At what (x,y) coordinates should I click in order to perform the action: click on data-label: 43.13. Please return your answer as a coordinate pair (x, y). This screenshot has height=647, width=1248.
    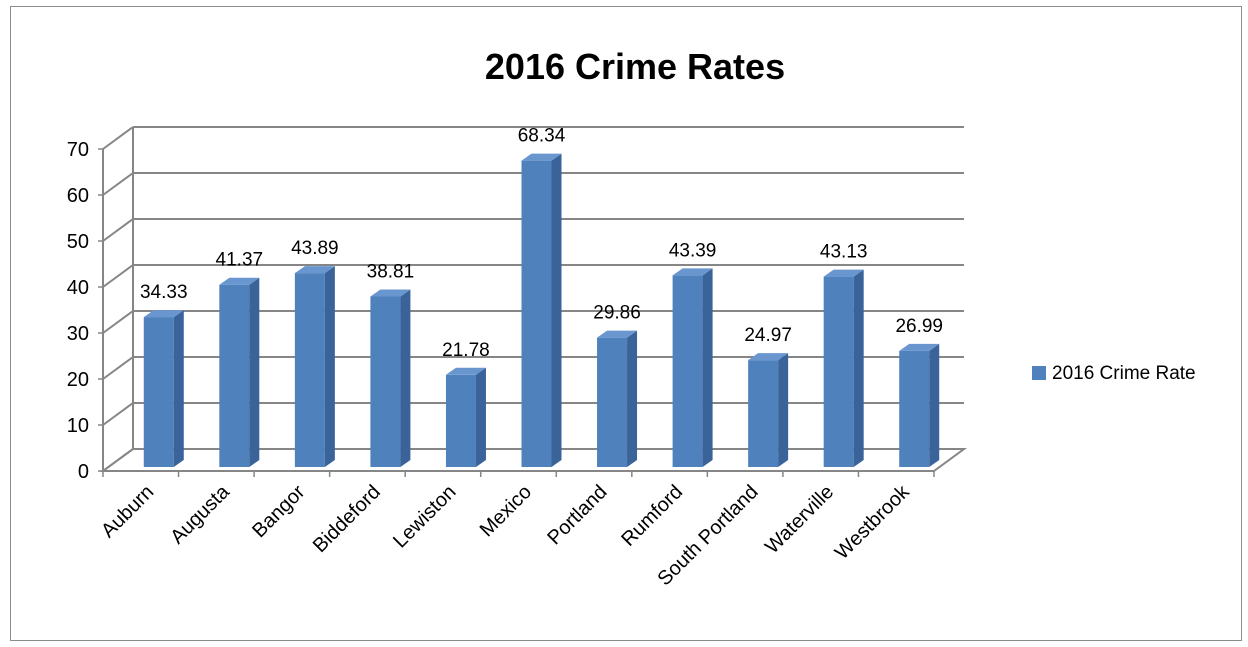
    Looking at the image, I should click on (844, 252).